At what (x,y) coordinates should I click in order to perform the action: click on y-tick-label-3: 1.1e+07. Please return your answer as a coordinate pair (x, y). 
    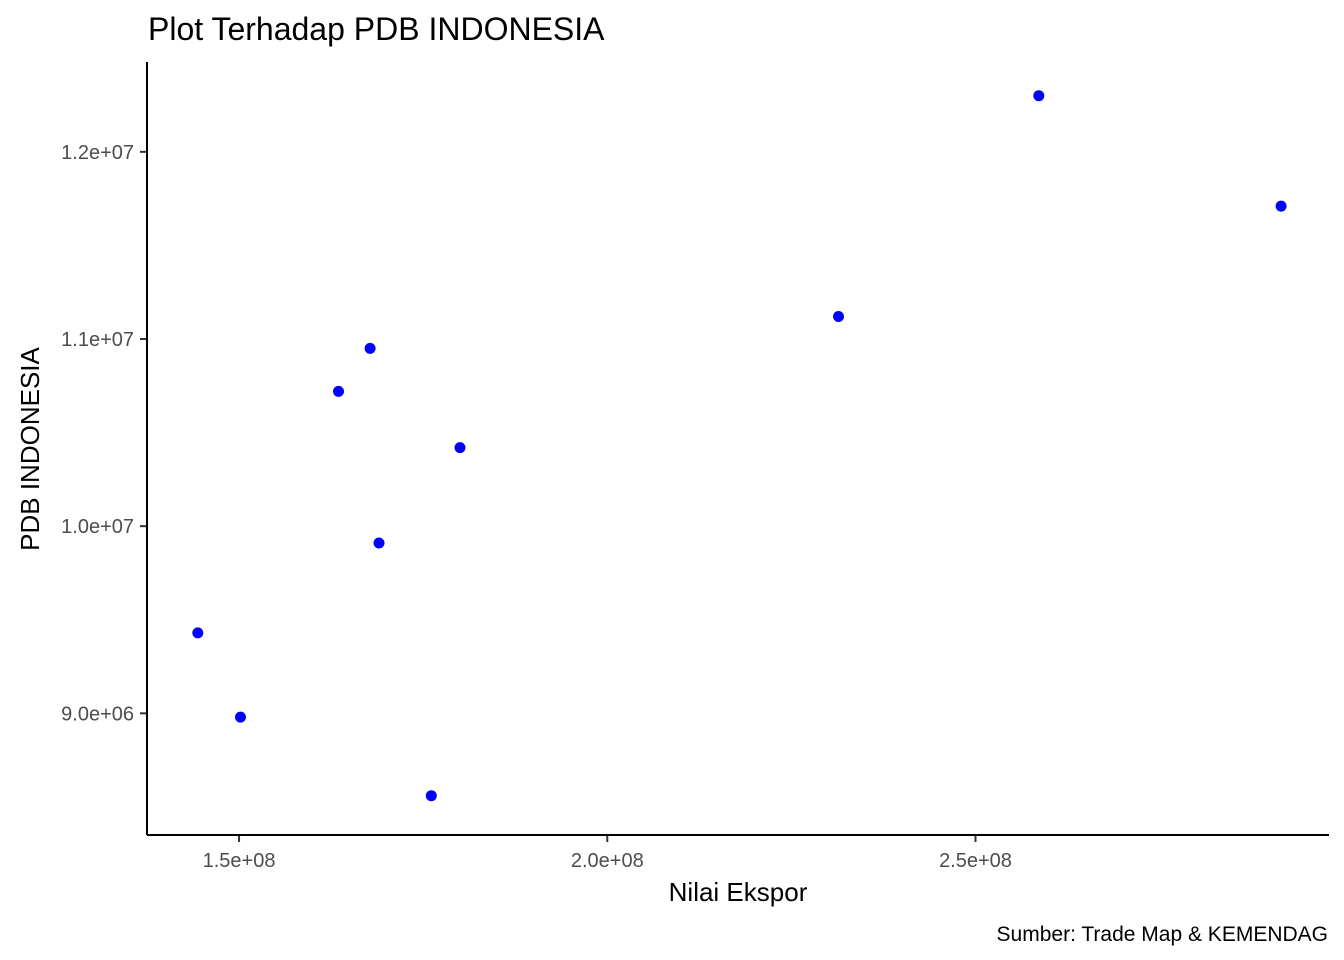
    Looking at the image, I should click on (97, 340).